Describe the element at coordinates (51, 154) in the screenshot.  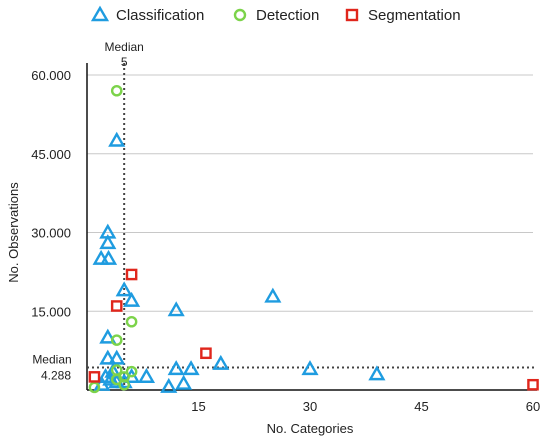
I see `y-tick-label: 45.000` at that location.